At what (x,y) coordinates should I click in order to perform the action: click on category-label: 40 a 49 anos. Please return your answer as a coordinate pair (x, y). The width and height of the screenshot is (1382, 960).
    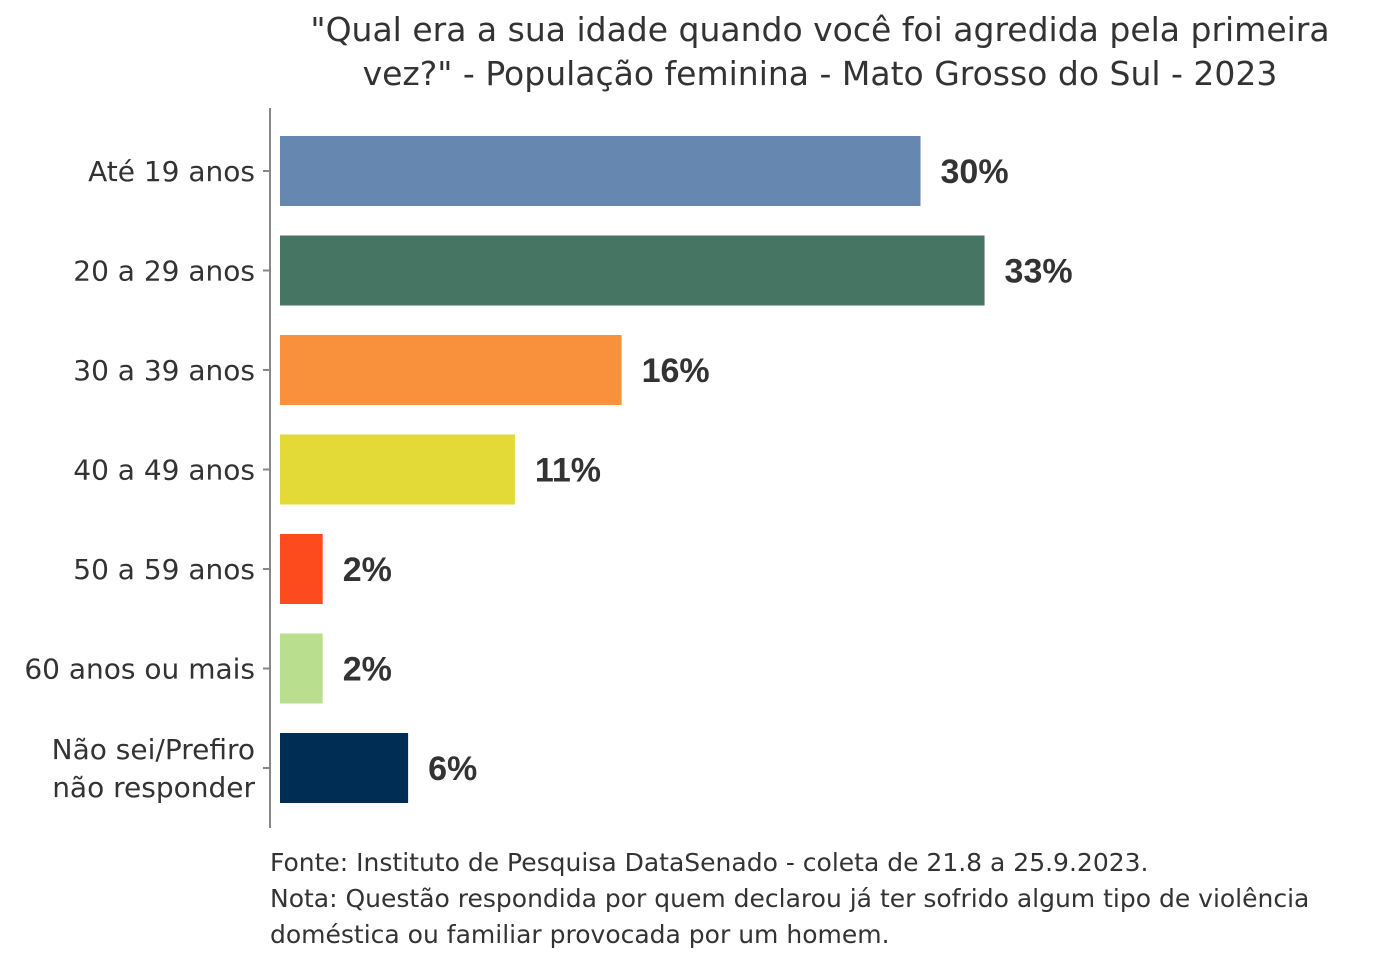
    Looking at the image, I should click on (164, 470).